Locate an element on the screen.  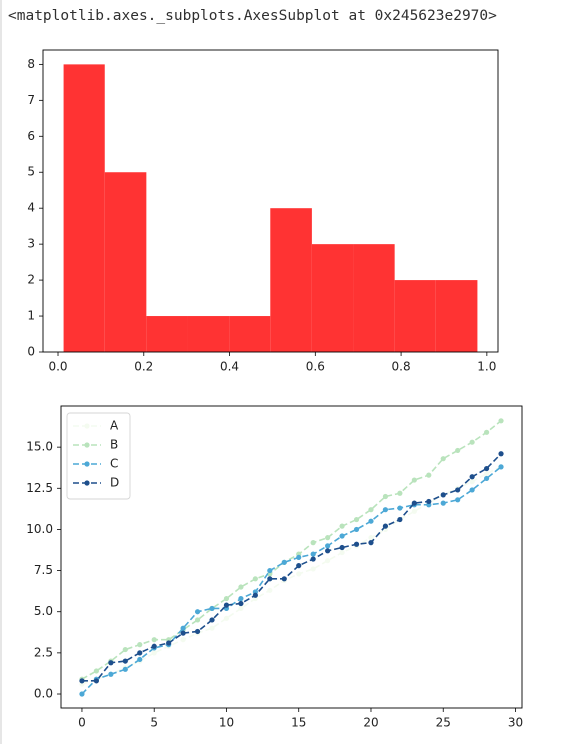
histogram-x-tick-label: 0.0 is located at coordinates (57, 367).